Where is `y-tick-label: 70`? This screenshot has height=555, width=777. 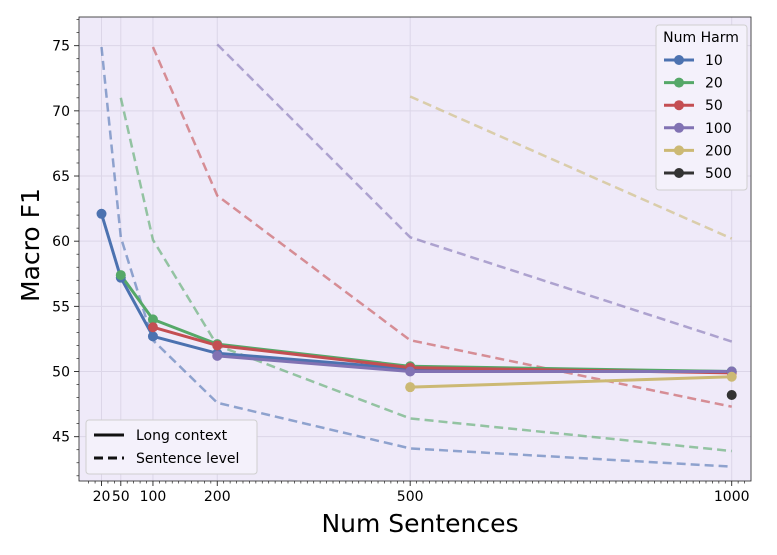
y-tick-label: 70 is located at coordinates (61, 112).